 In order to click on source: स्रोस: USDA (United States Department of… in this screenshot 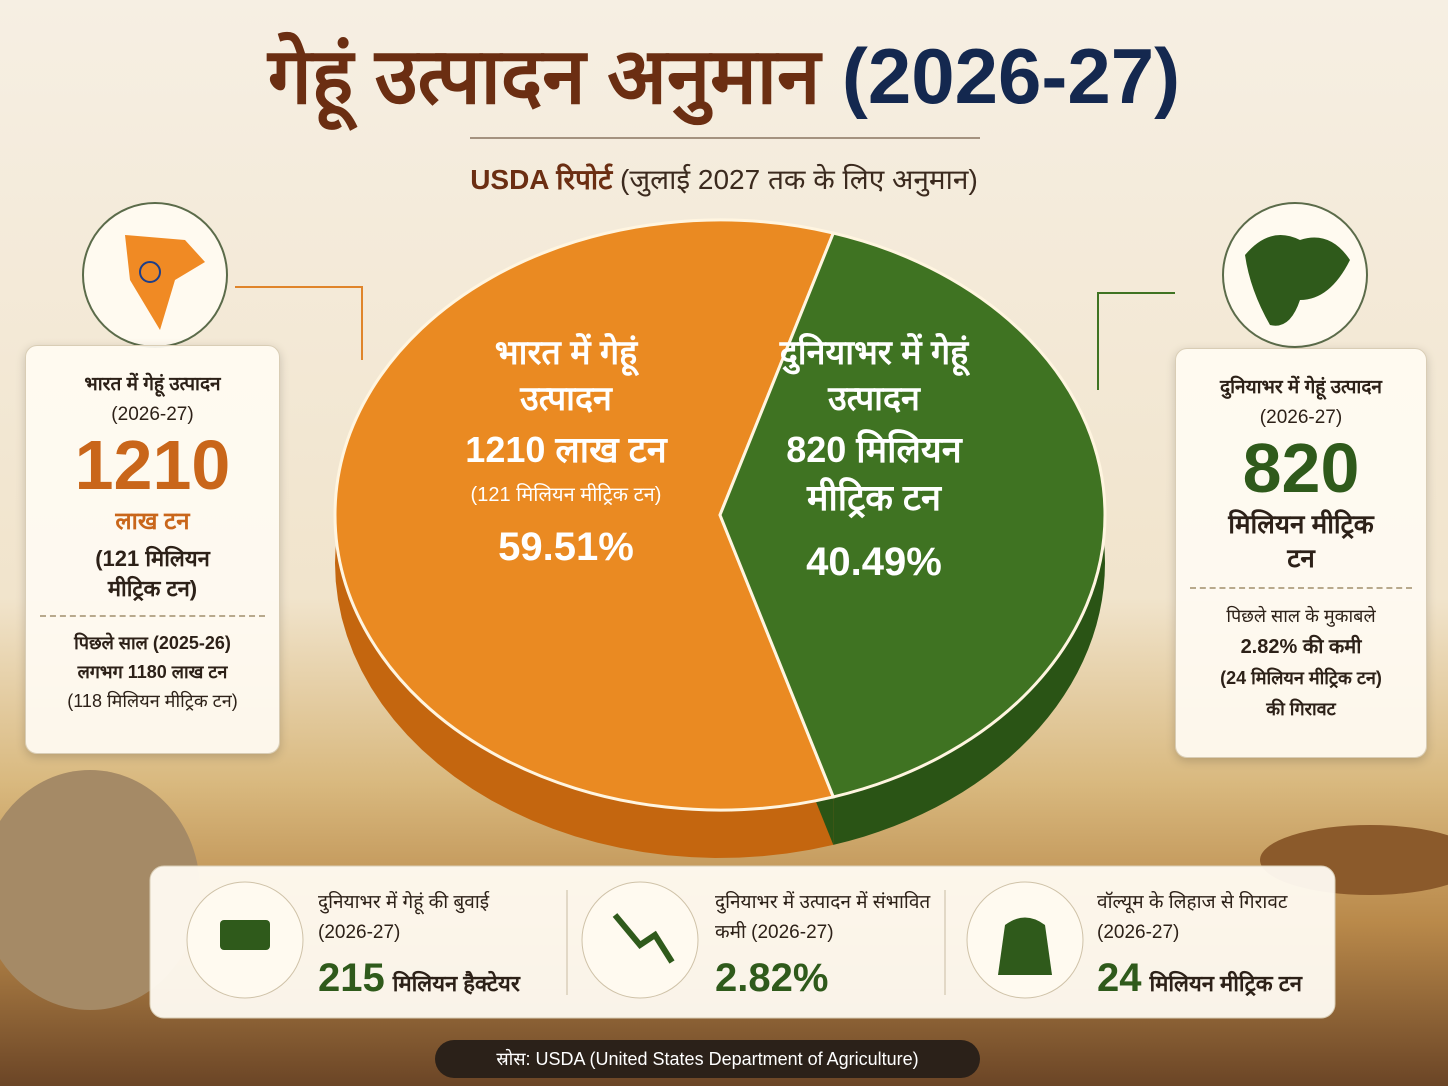, I will do `click(707, 1059)`.